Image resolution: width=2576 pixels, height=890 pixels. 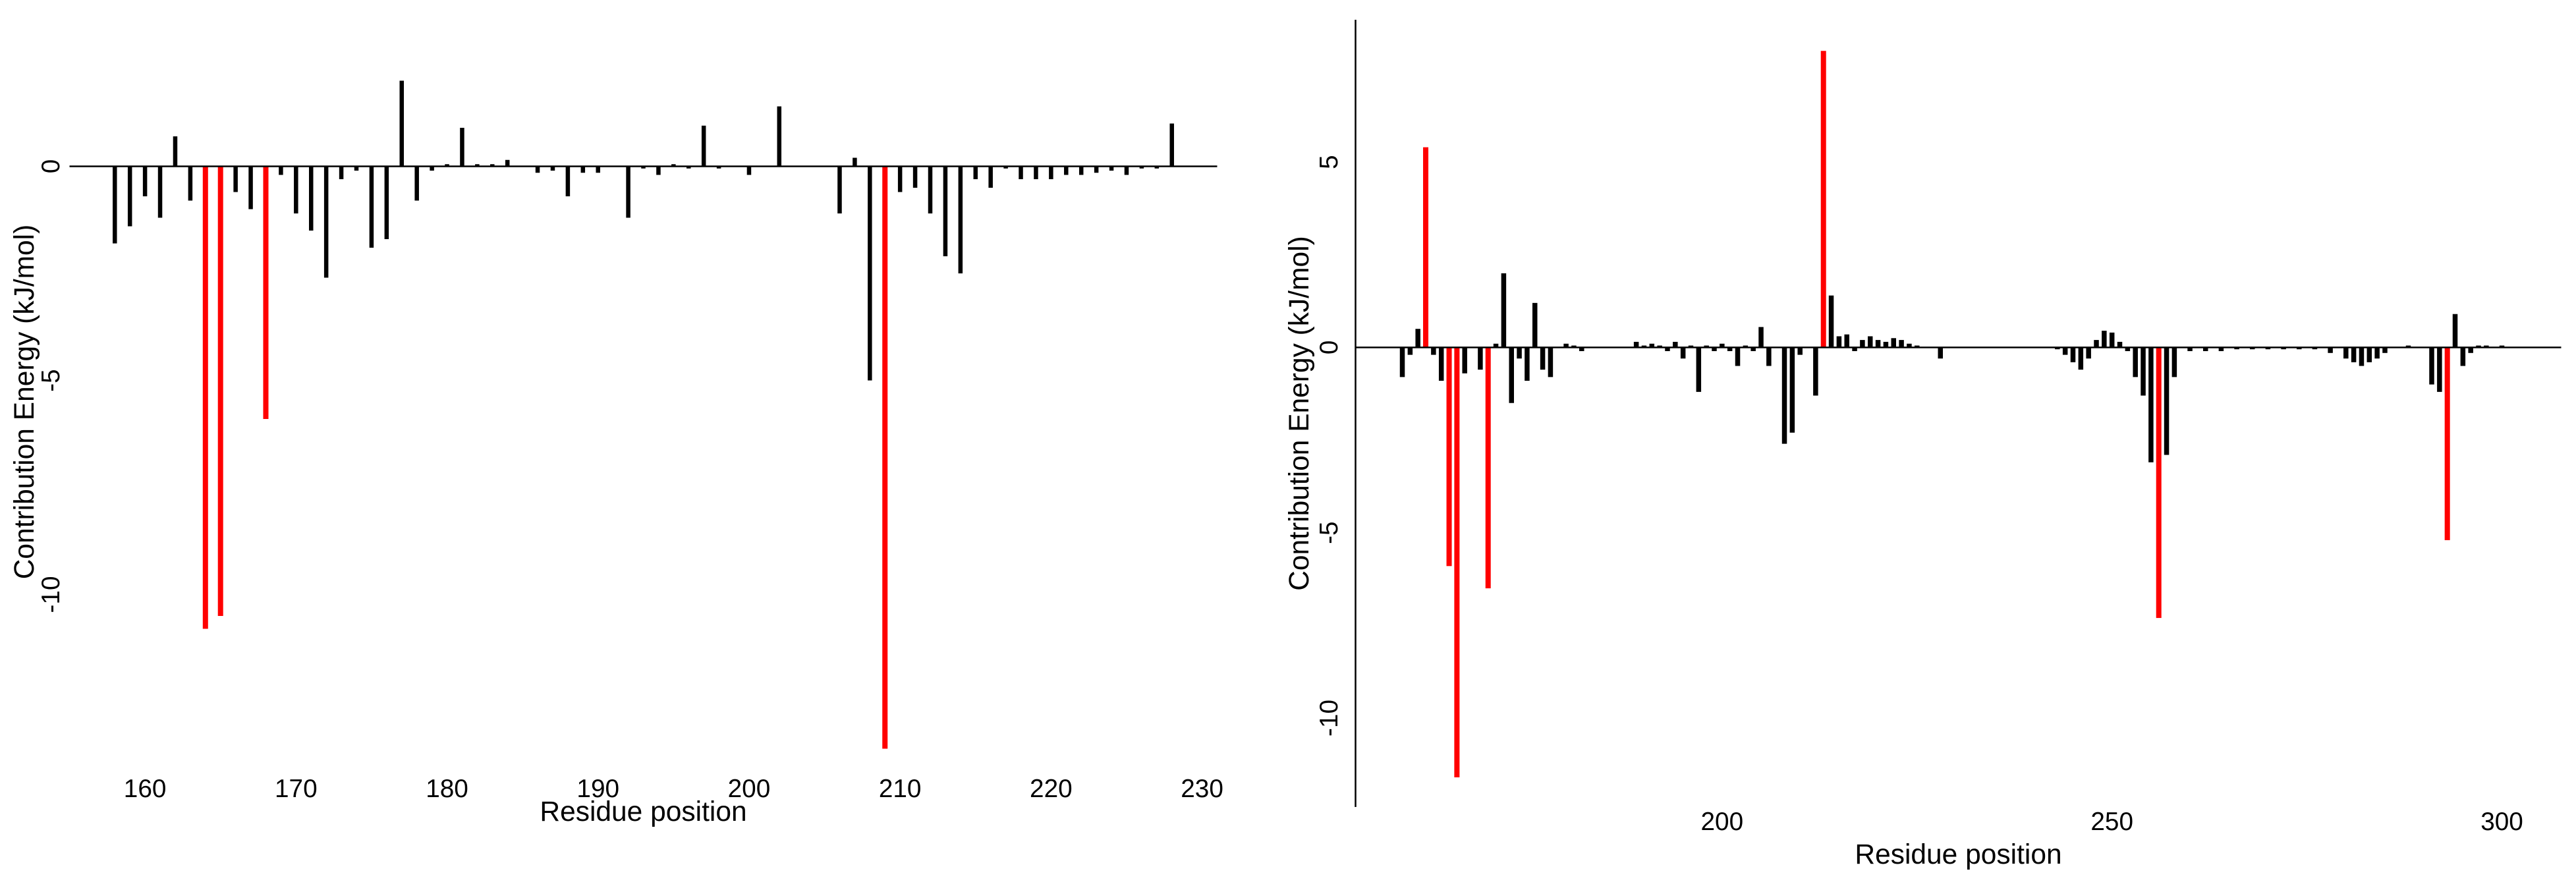 What do you see at coordinates (1722, 822) in the screenshot?
I see `x-tick-label: 200` at bounding box center [1722, 822].